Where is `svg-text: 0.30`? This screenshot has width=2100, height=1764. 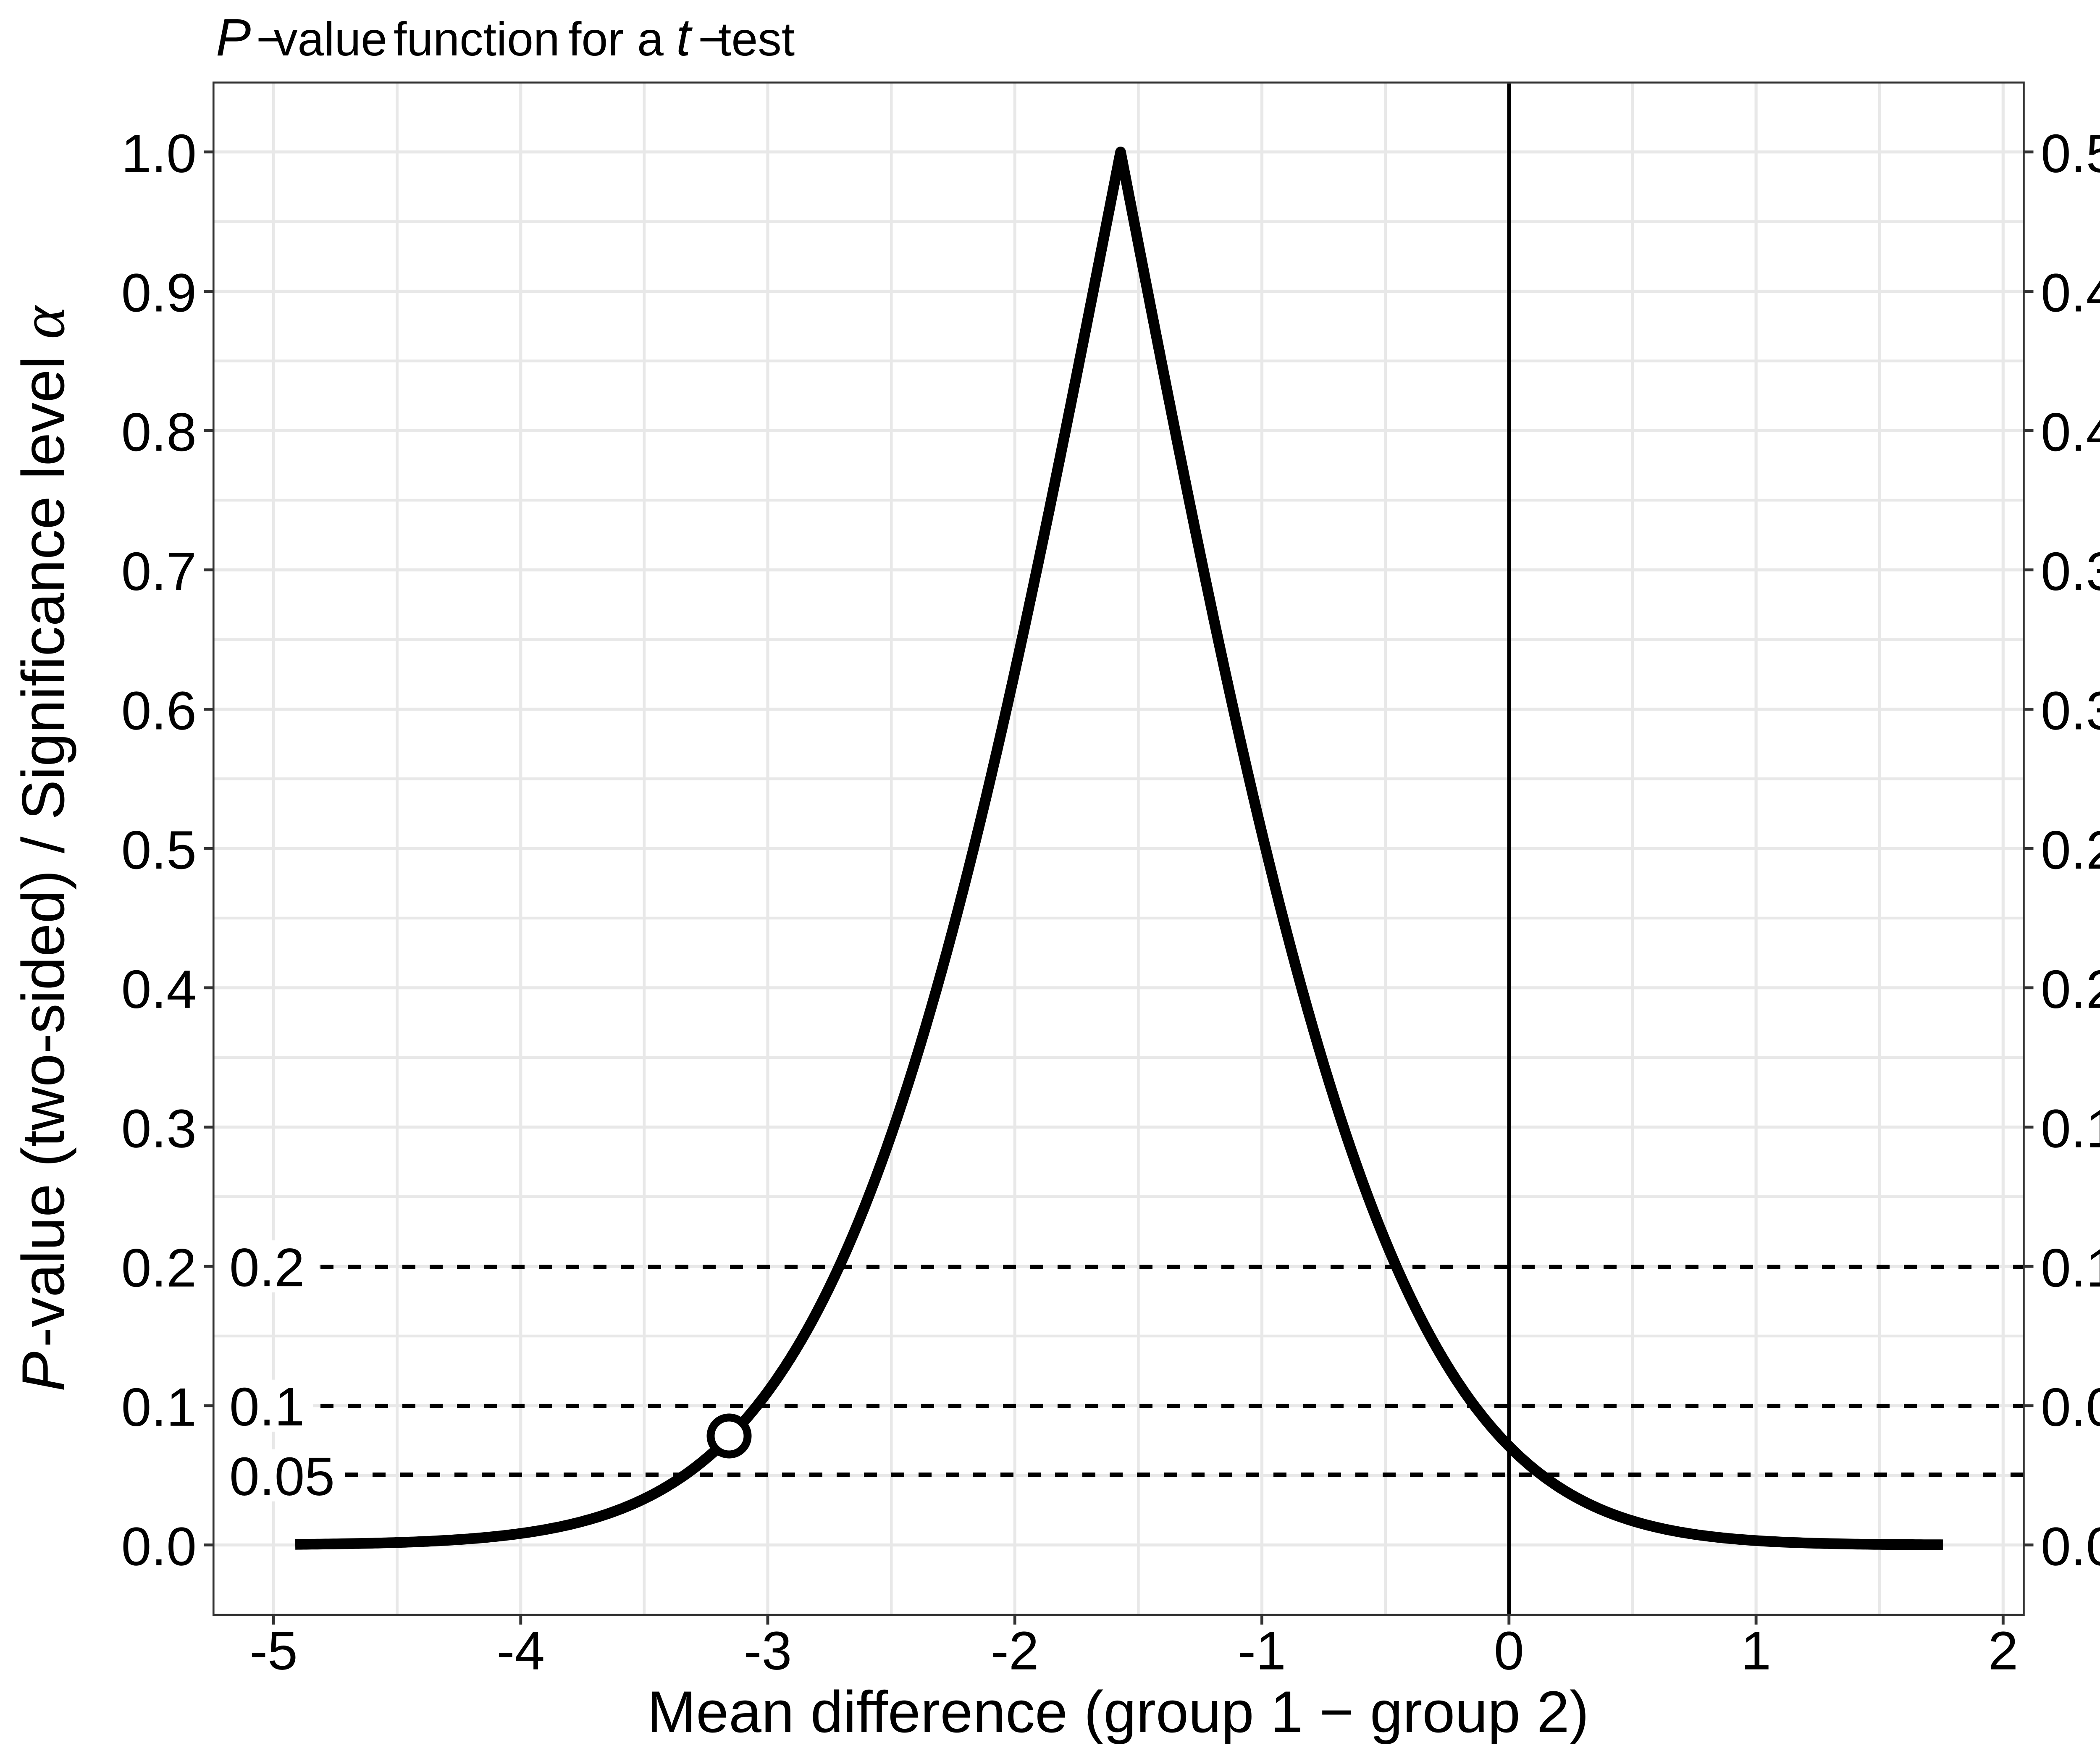
svg-text: 0.30 is located at coordinates (2070, 711).